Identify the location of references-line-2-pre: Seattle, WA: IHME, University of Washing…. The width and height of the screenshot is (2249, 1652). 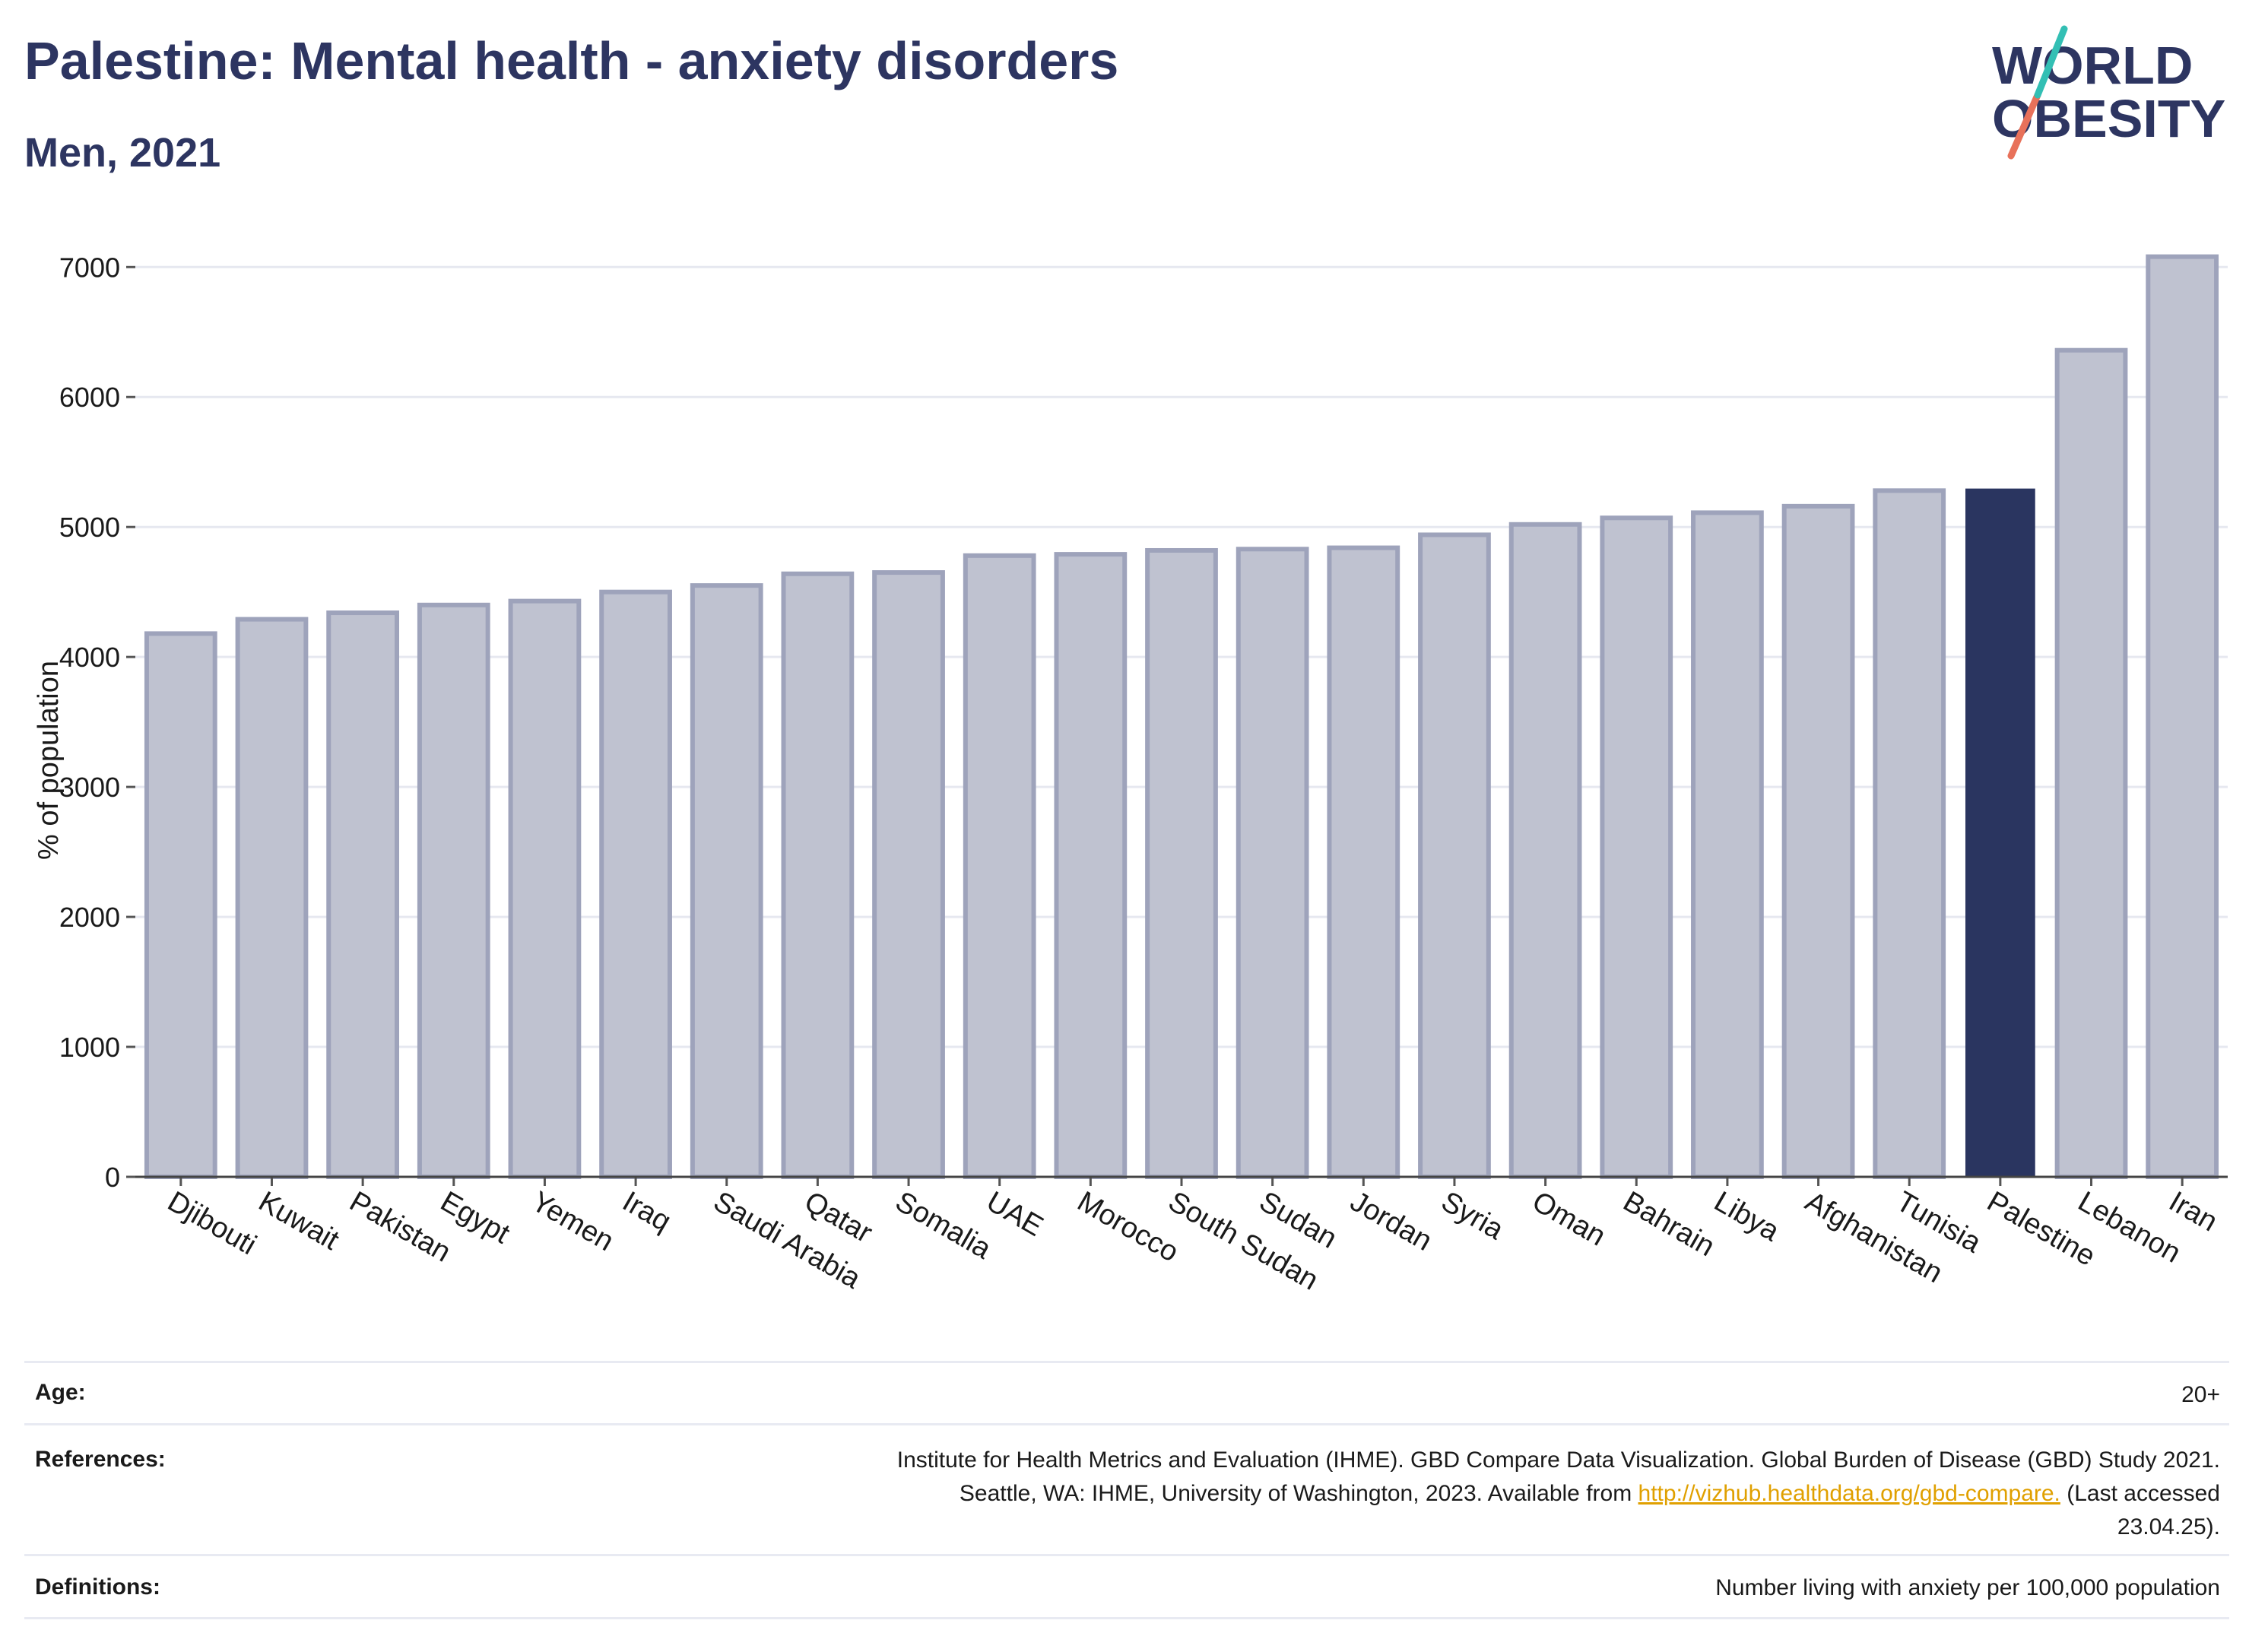
(1298, 1493).